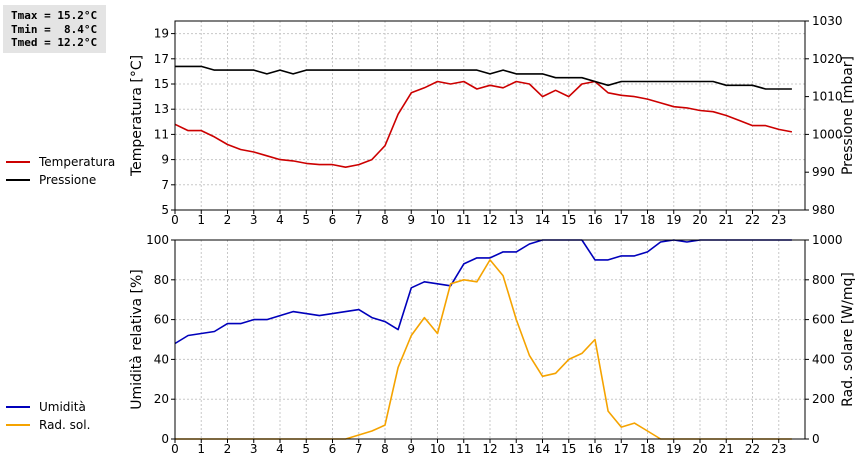 The image size is (860, 460). Describe the element at coordinates (827, 97) in the screenshot. I see `y2-tick-label: 1010` at that location.